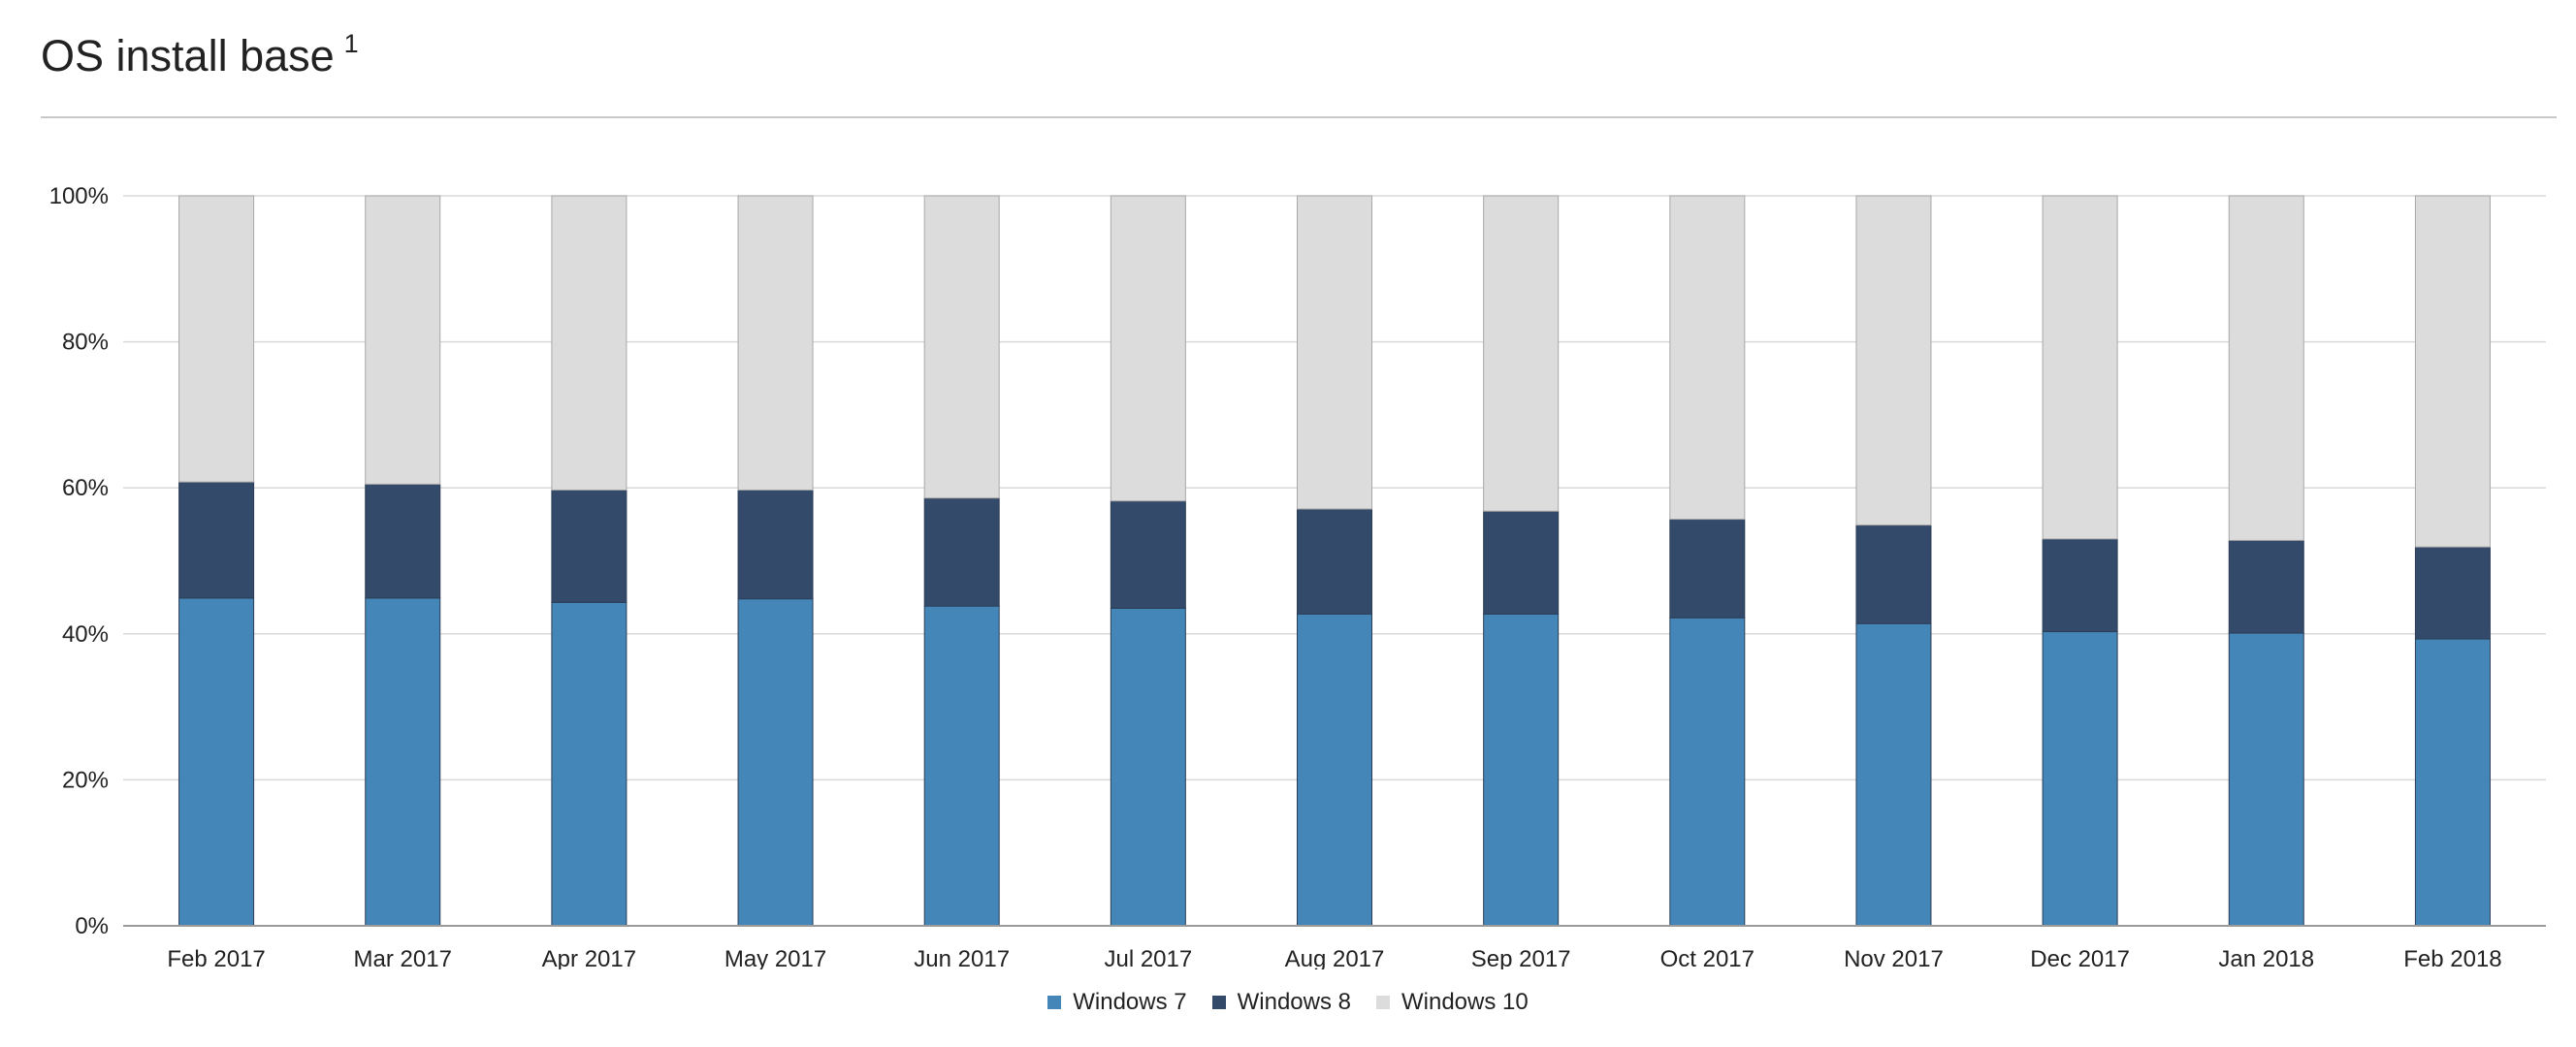  Describe the element at coordinates (92, 926) in the screenshot. I see `y-tick-label: 0%` at that location.